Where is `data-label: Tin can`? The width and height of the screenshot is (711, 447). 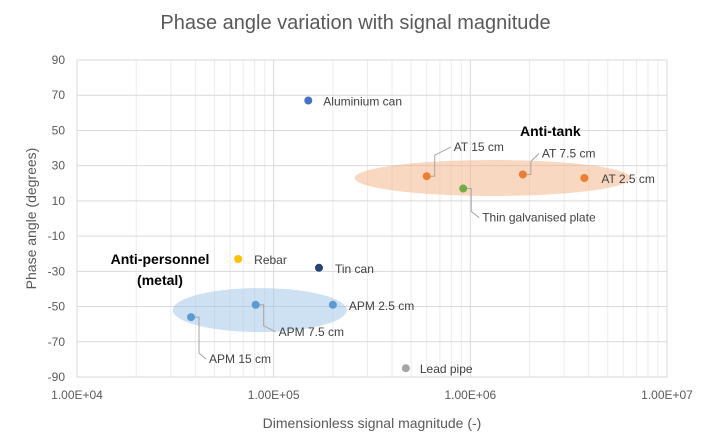
data-label: Tin can is located at coordinates (354, 269).